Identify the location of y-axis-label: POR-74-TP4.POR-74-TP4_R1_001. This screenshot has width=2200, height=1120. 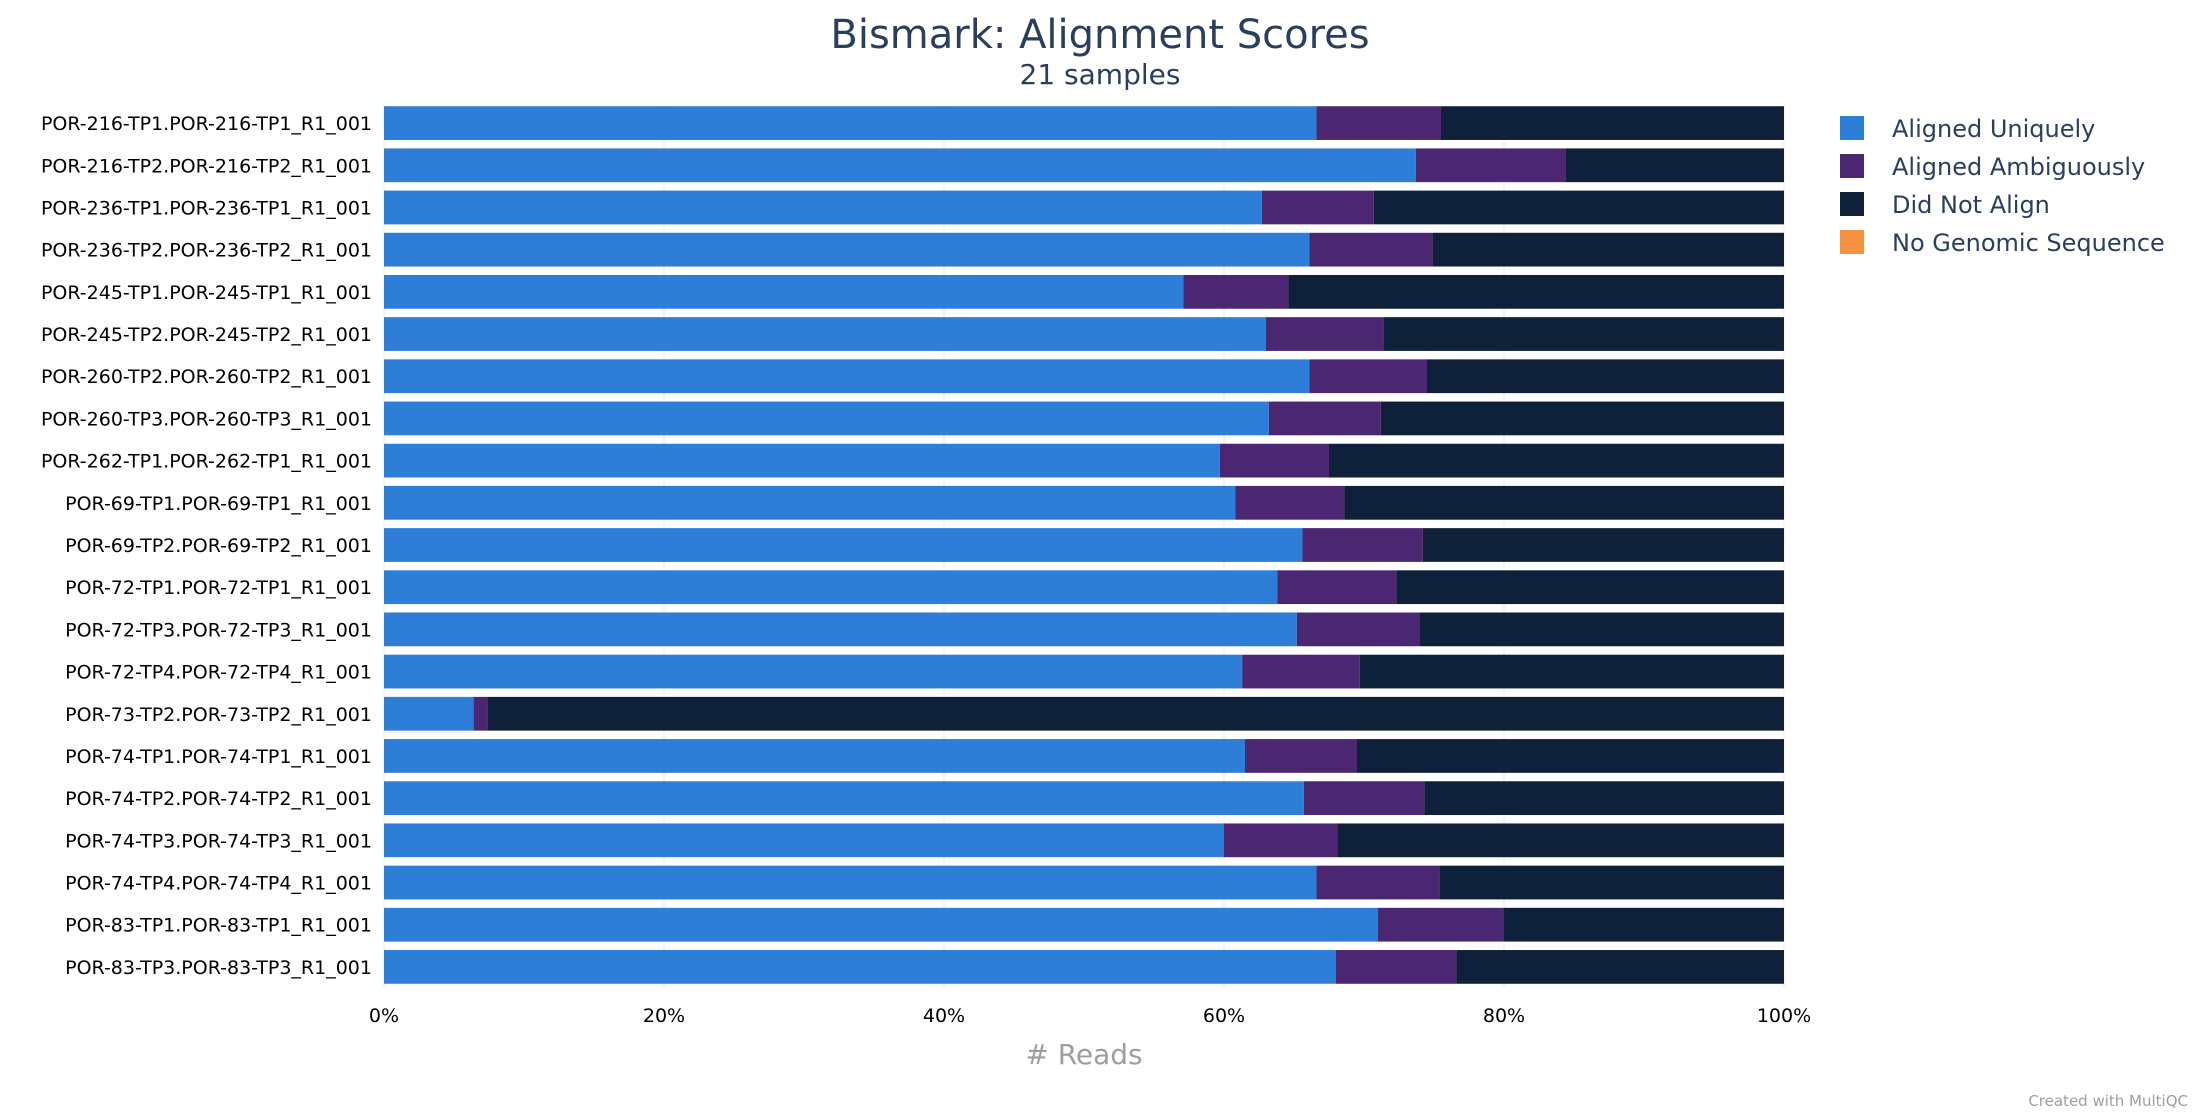
(218, 884).